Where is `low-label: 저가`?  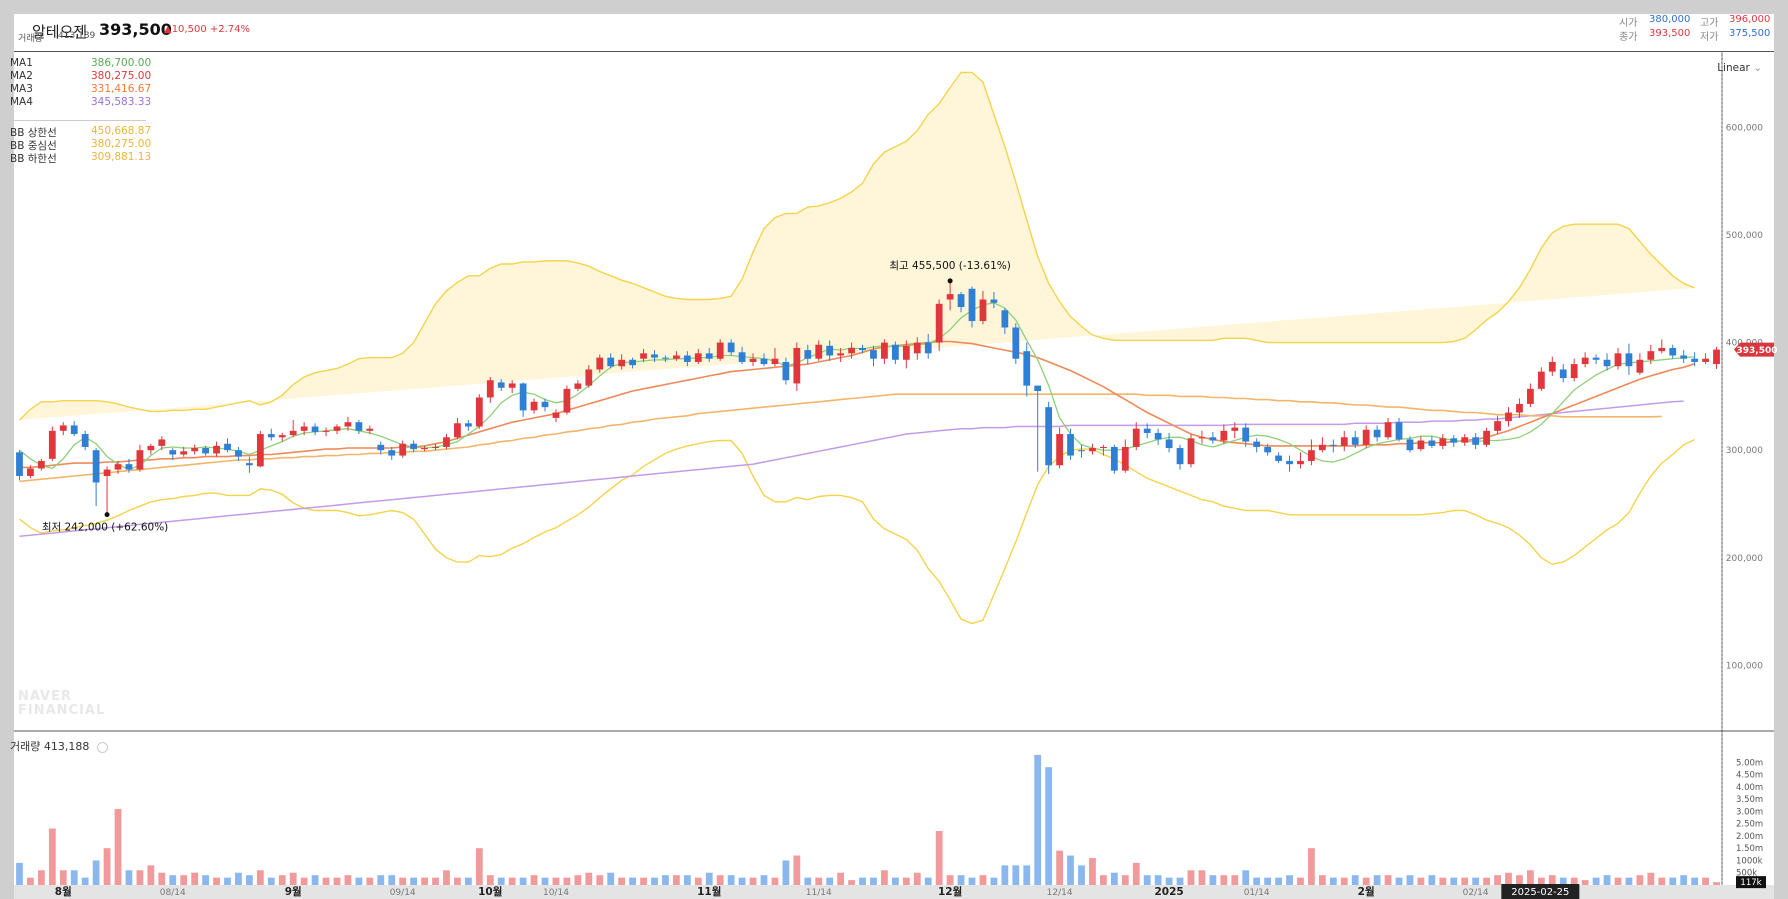 low-label: 저가 is located at coordinates (1709, 37).